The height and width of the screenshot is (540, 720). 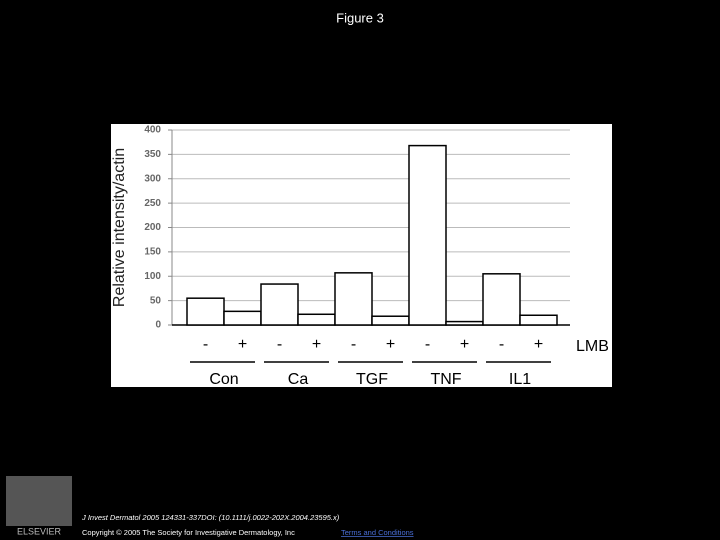 What do you see at coordinates (152, 130) in the screenshot?
I see `y-tick-label: 400` at bounding box center [152, 130].